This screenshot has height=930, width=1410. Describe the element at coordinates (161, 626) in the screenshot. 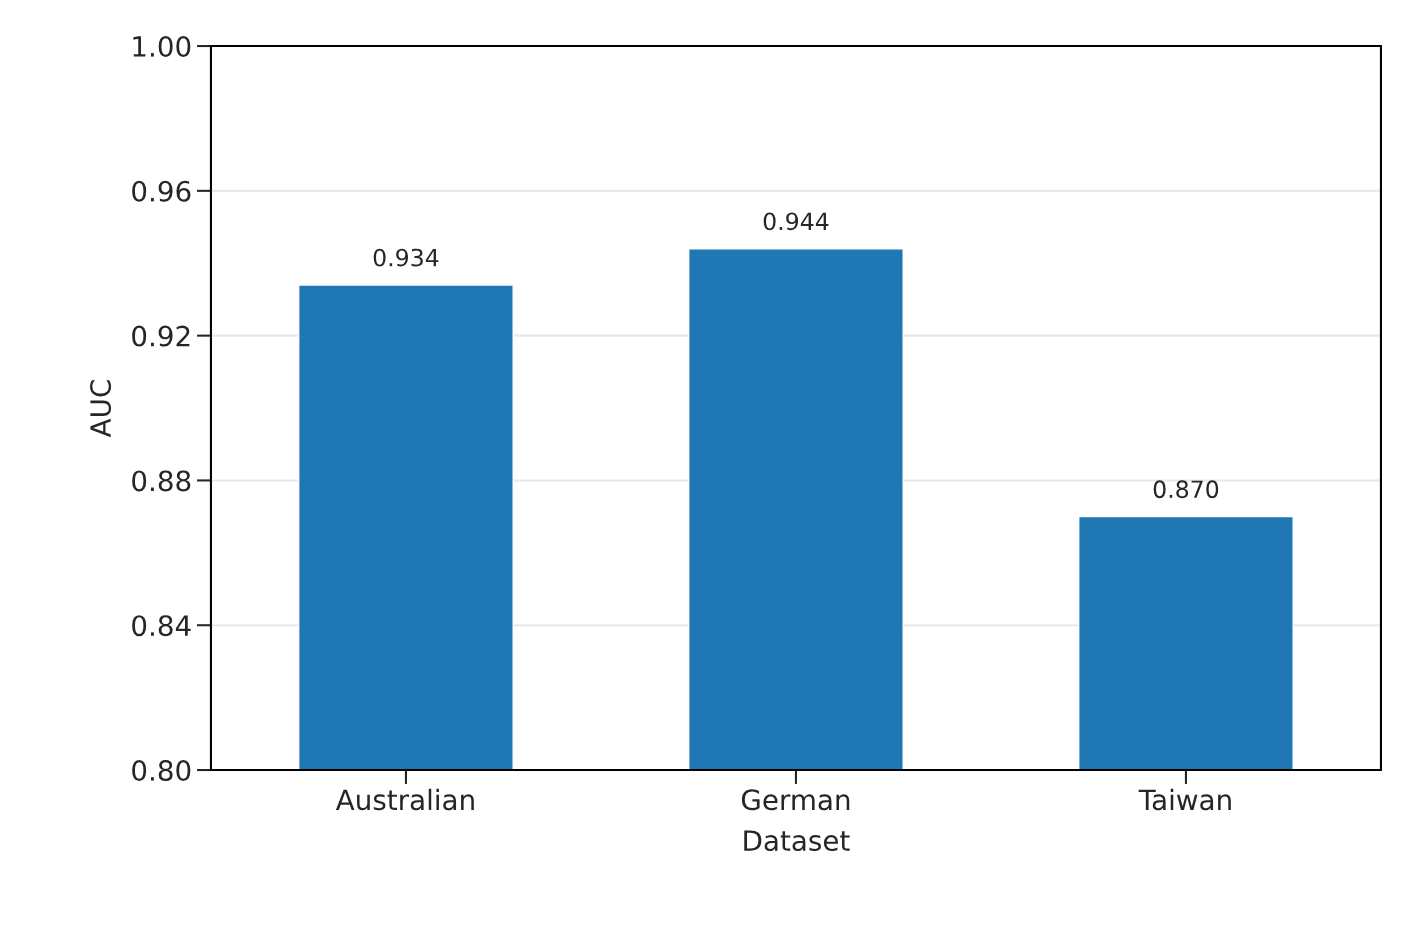

I see `y-tick-label: 0.84` at that location.